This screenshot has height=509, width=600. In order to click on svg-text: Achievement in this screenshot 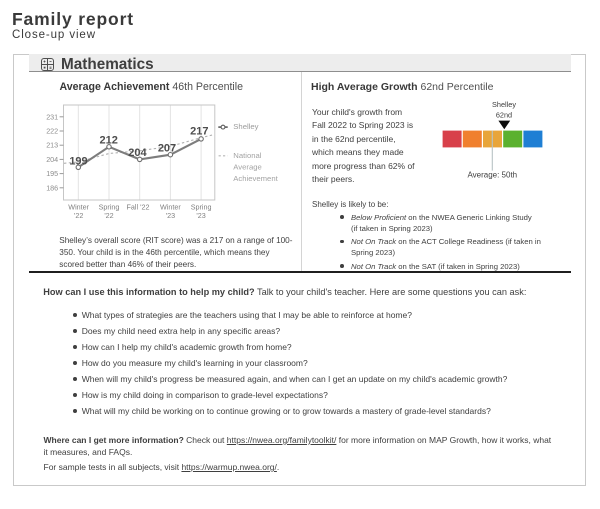, I will do `click(255, 178)`.